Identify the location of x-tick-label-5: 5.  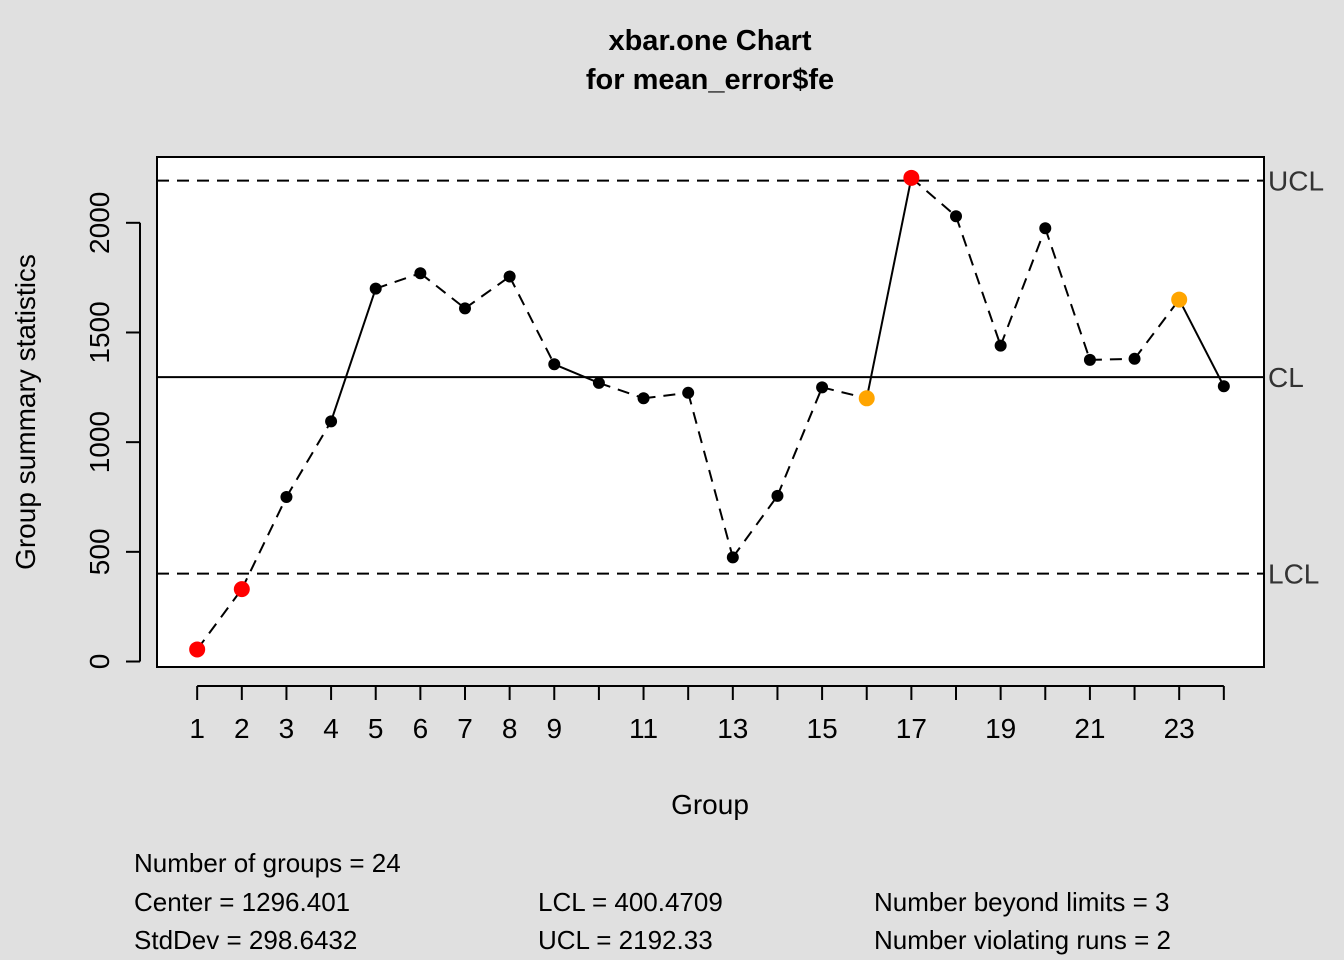
(376, 728).